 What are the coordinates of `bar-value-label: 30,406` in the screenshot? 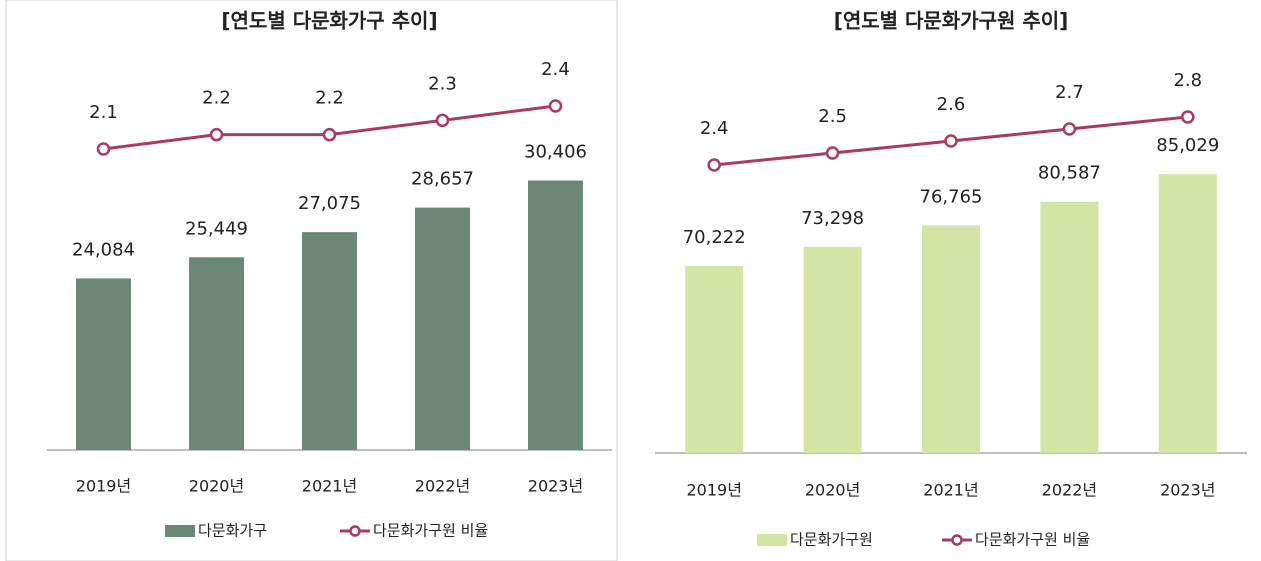 It's located at (555, 152).